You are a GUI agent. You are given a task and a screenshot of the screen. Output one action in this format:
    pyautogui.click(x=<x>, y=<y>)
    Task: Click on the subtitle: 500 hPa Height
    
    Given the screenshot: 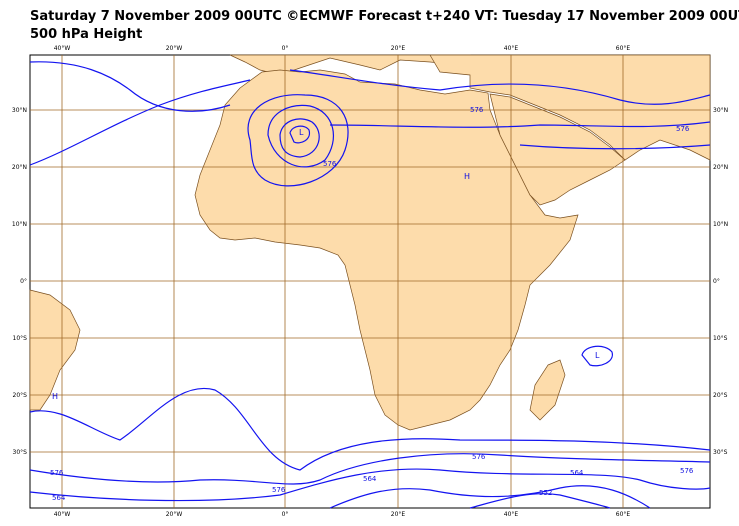 What is the action you would take?
    pyautogui.click(x=86, y=34)
    